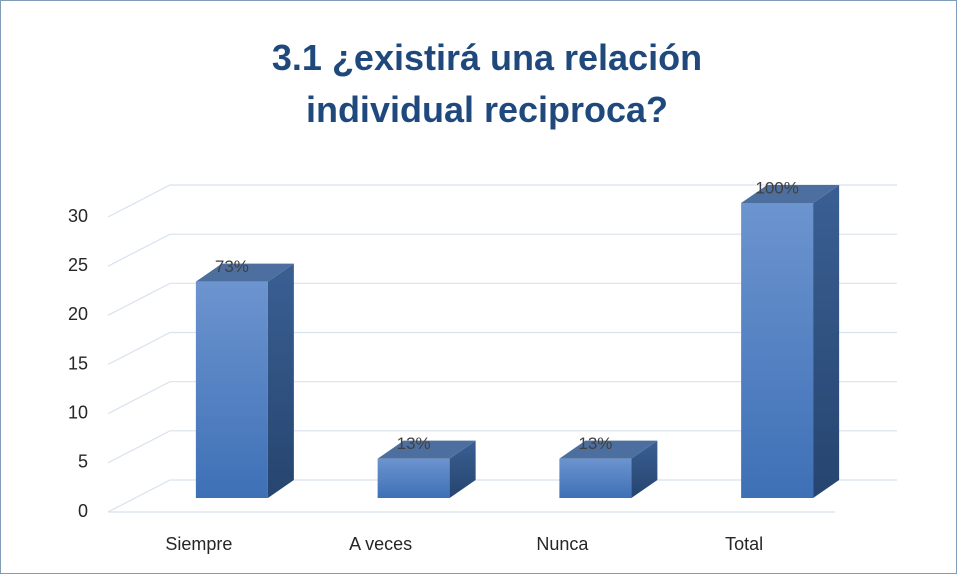  I want to click on data-label: 100%, so click(776, 187).